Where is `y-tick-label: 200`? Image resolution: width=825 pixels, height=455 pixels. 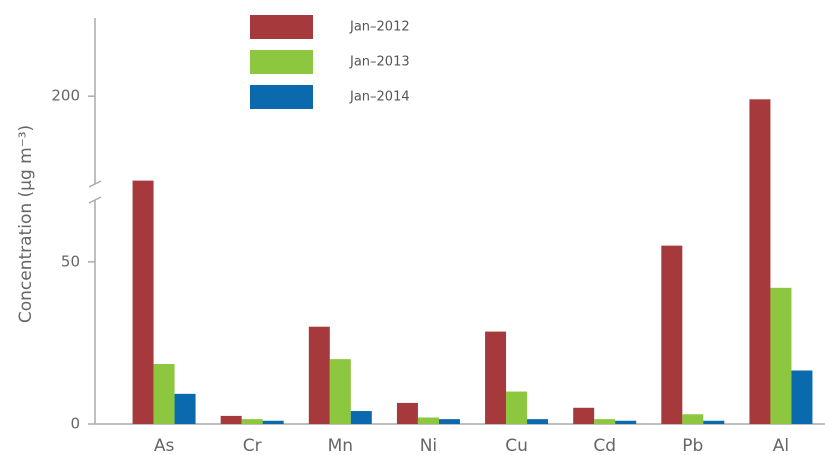
y-tick-label: 200 is located at coordinates (65, 96).